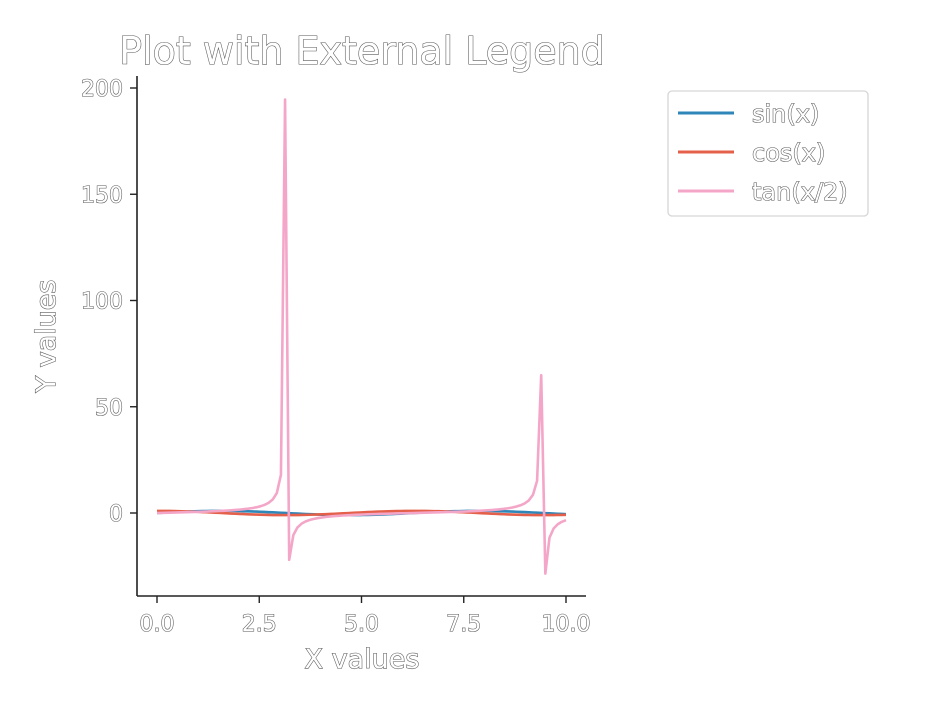 This screenshot has height=708, width=944. I want to click on y-tick-label: 150, so click(102, 195).